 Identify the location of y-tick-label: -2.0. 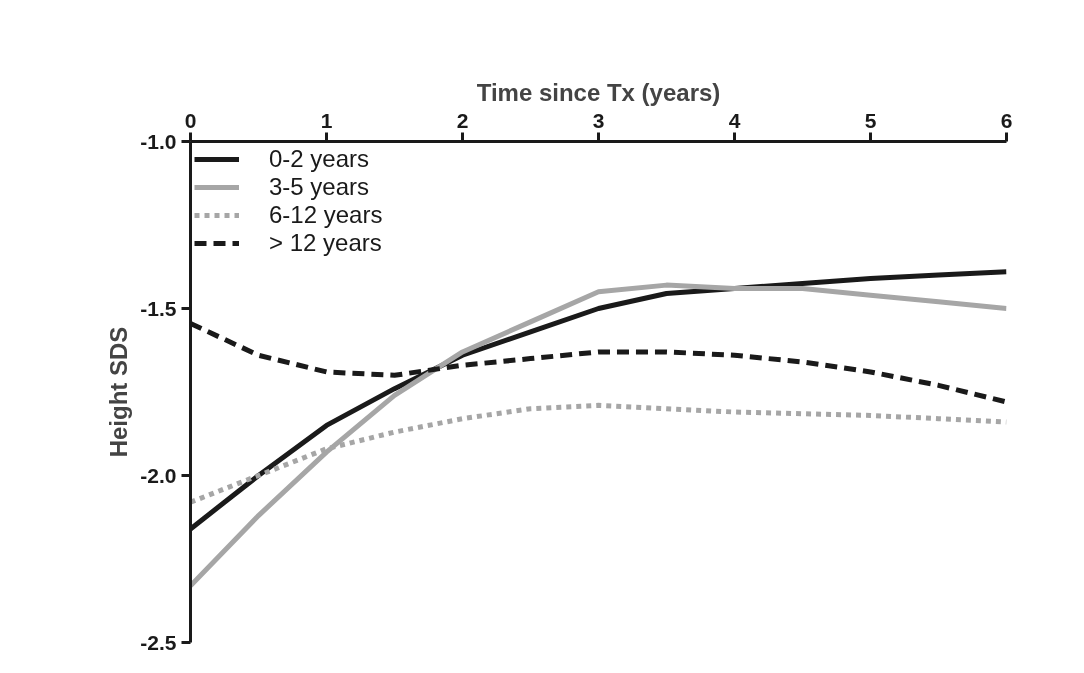
(158, 475).